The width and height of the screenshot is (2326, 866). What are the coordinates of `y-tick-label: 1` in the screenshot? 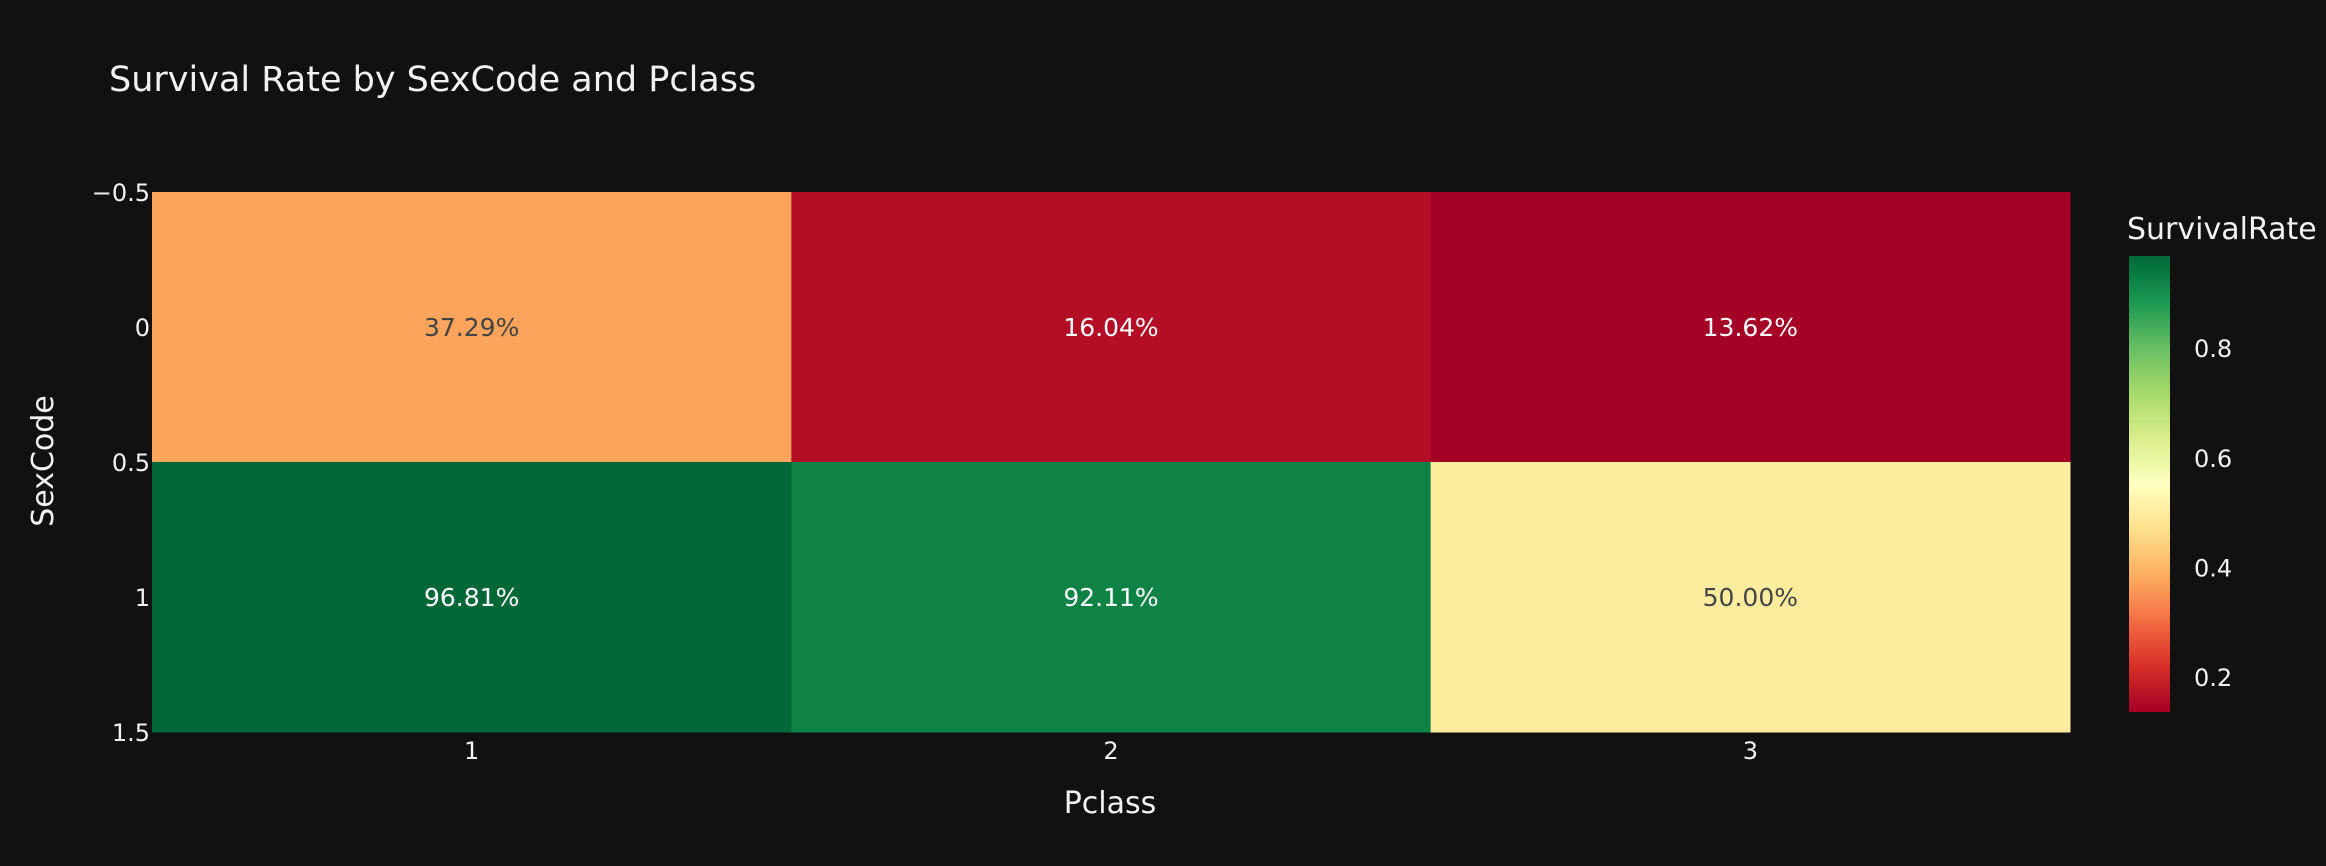 It's located at (142, 598).